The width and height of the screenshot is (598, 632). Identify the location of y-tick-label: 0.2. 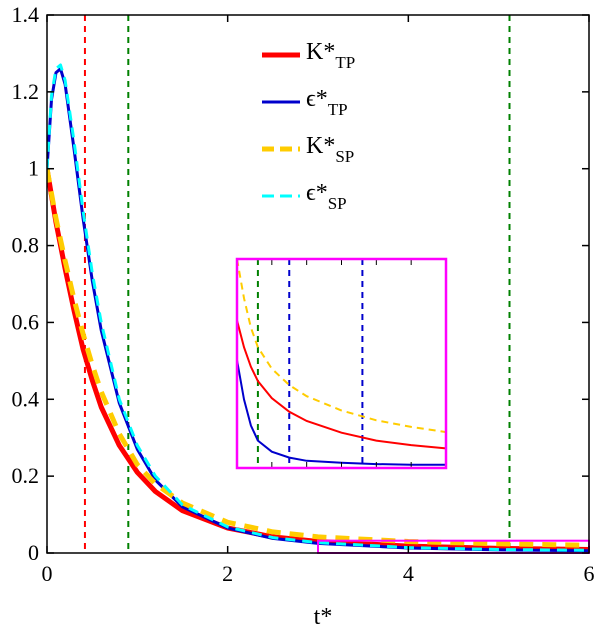
(26, 475).